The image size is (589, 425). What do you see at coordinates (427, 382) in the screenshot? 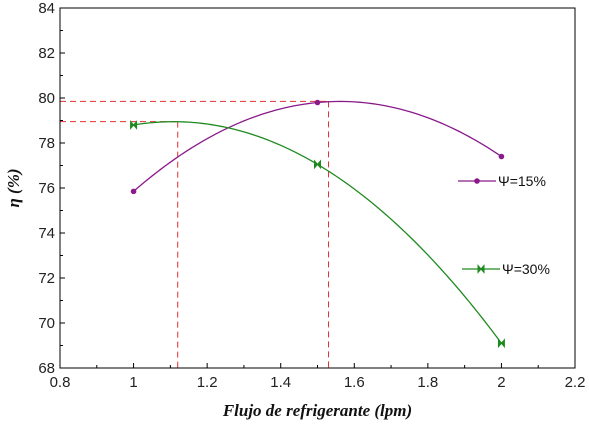
I see `x-tick-label: 1.8` at bounding box center [427, 382].